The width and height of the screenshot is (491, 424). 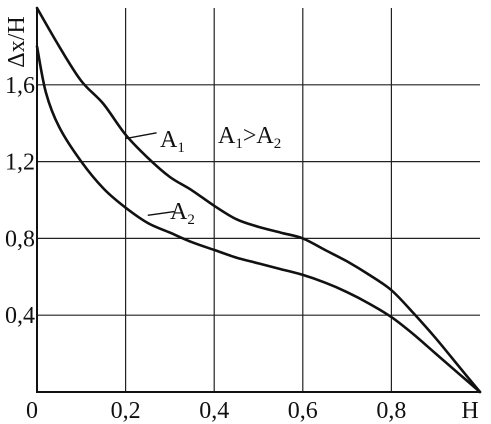 What do you see at coordinates (20, 86) in the screenshot?
I see `y-tick-label: 1,6` at bounding box center [20, 86].